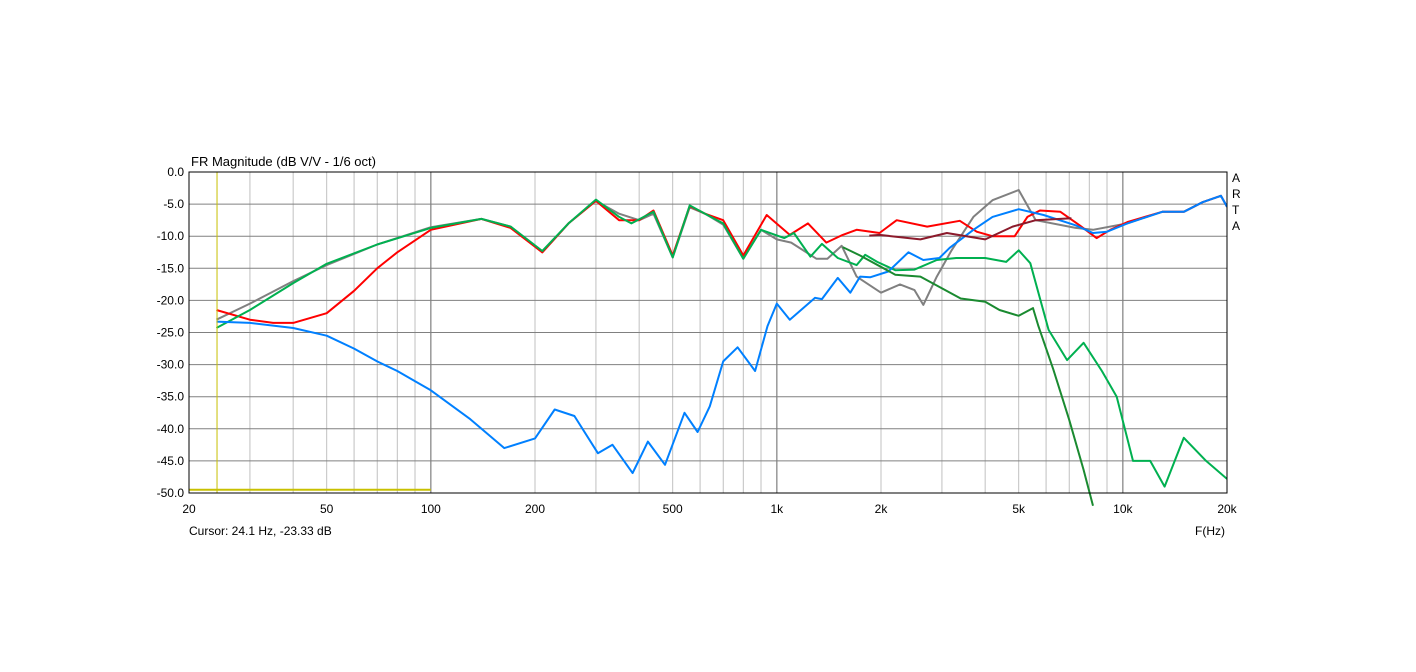 The image size is (1416, 672). I want to click on y-tick-label: -5.0, so click(173, 204).